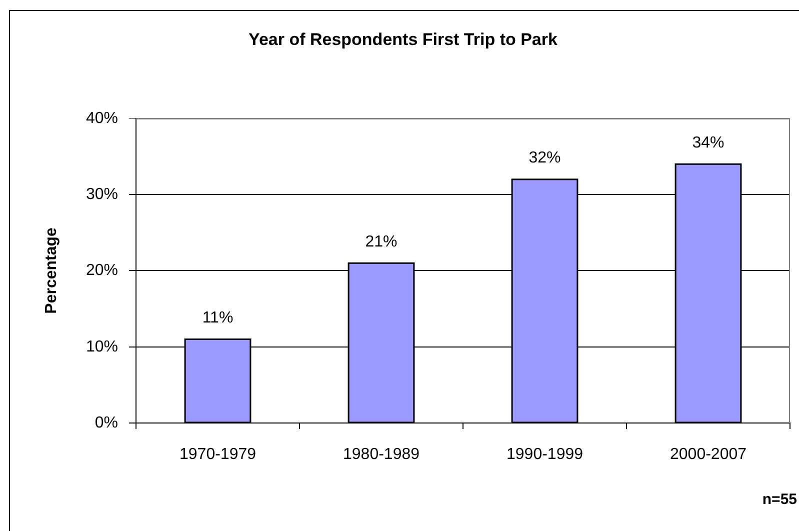 Image resolution: width=799 pixels, height=531 pixels. I want to click on y-tick-label: 0%, so click(106, 423).